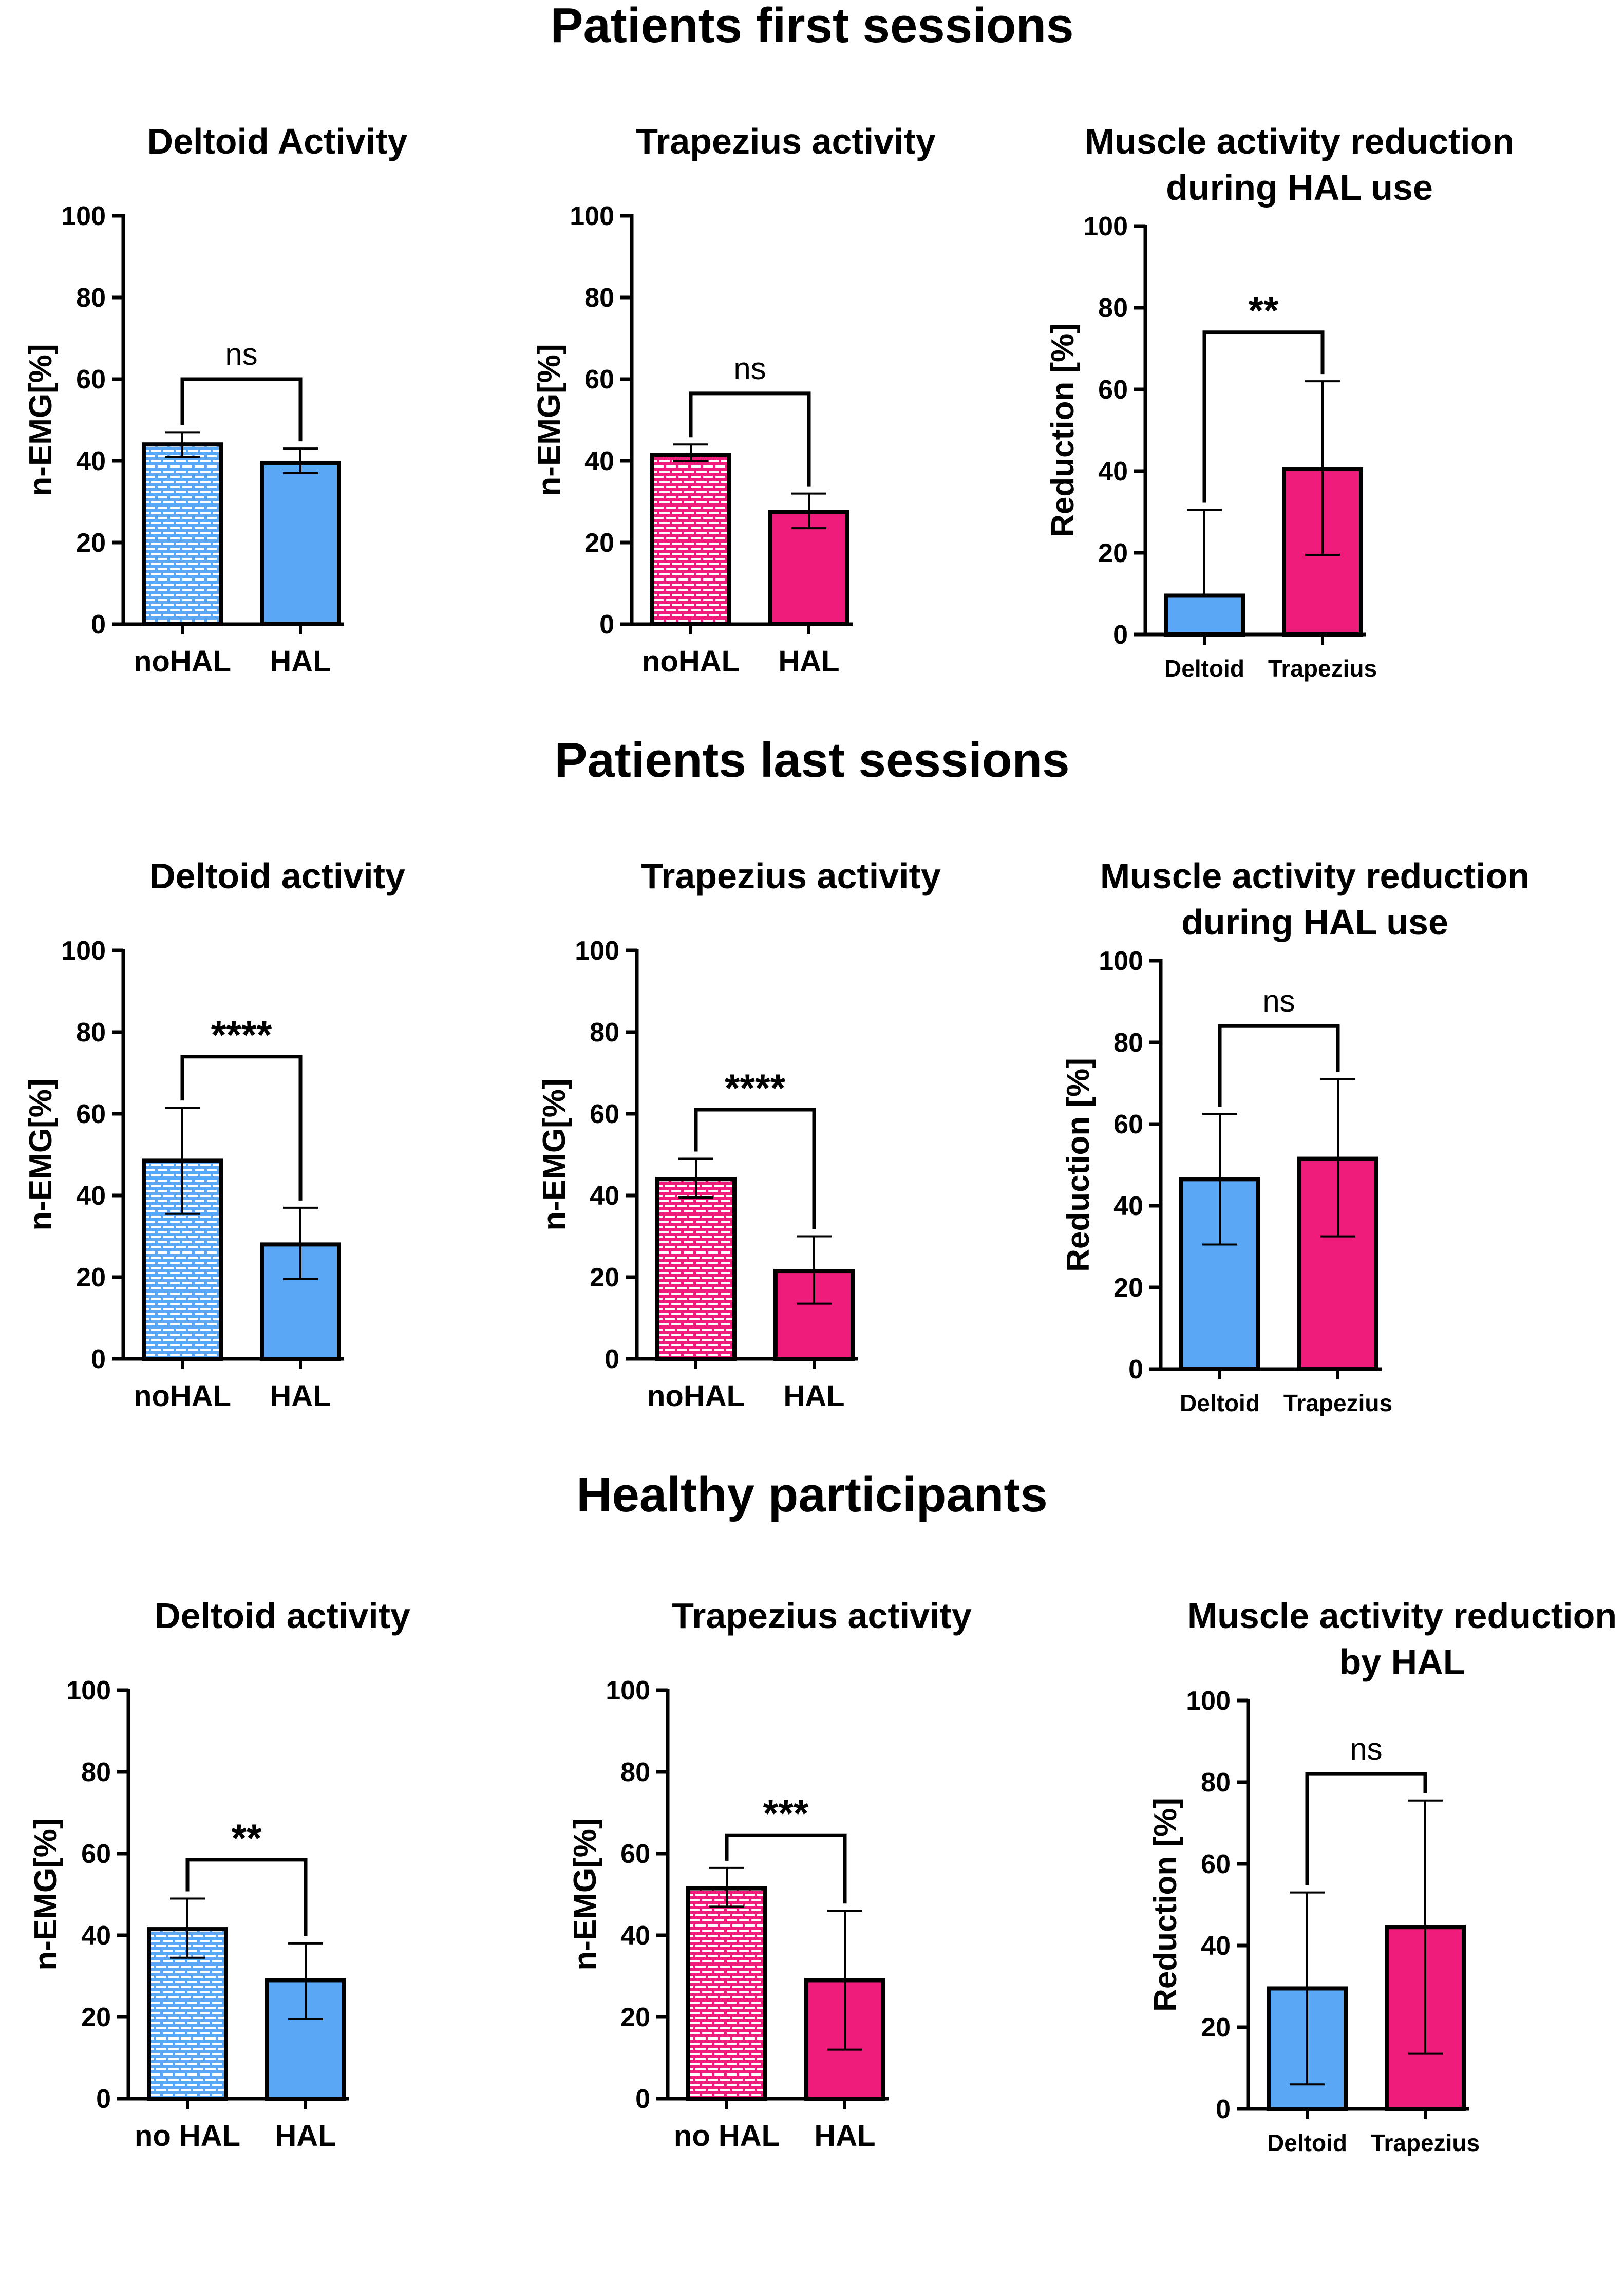 This screenshot has width=1624, height=2281. What do you see at coordinates (728, 1914) in the screenshot?
I see `bar-chart: n-EMG[%] 0 20 40 60 80 100 no HAL HAL ***` at bounding box center [728, 1914].